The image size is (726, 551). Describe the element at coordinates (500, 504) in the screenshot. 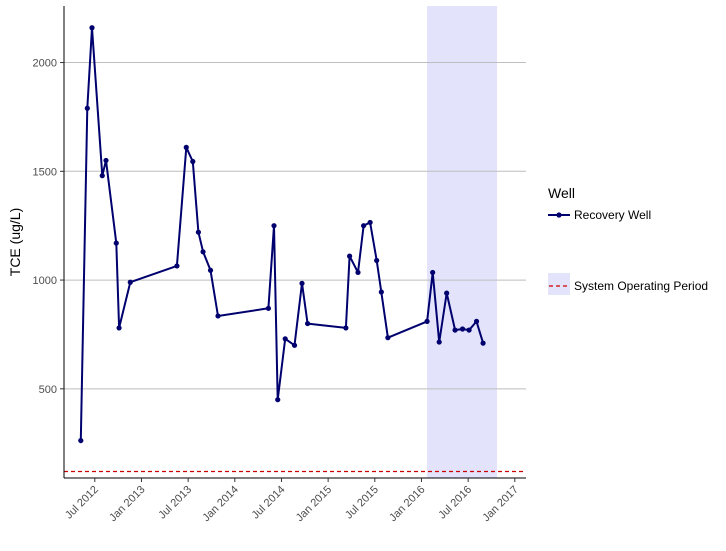

I see `x-tick-label: Jan 2017` at that location.